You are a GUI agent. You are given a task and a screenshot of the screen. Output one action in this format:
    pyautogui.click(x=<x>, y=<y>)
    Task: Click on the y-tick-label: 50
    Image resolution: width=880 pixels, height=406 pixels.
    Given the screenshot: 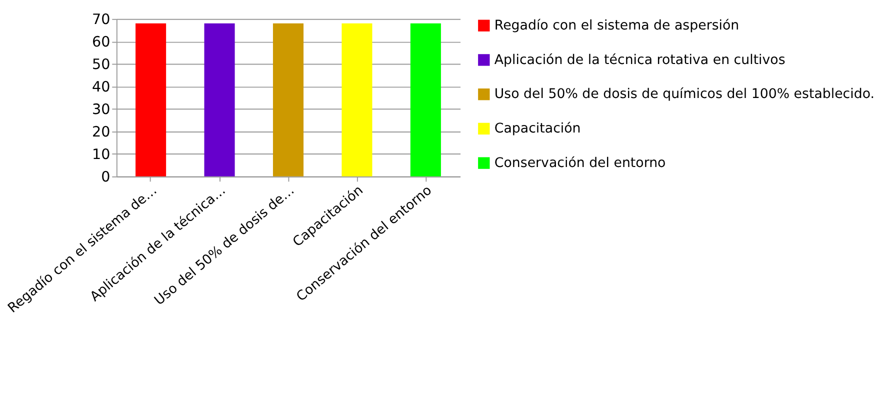 What is the action you would take?
    pyautogui.click(x=101, y=65)
    